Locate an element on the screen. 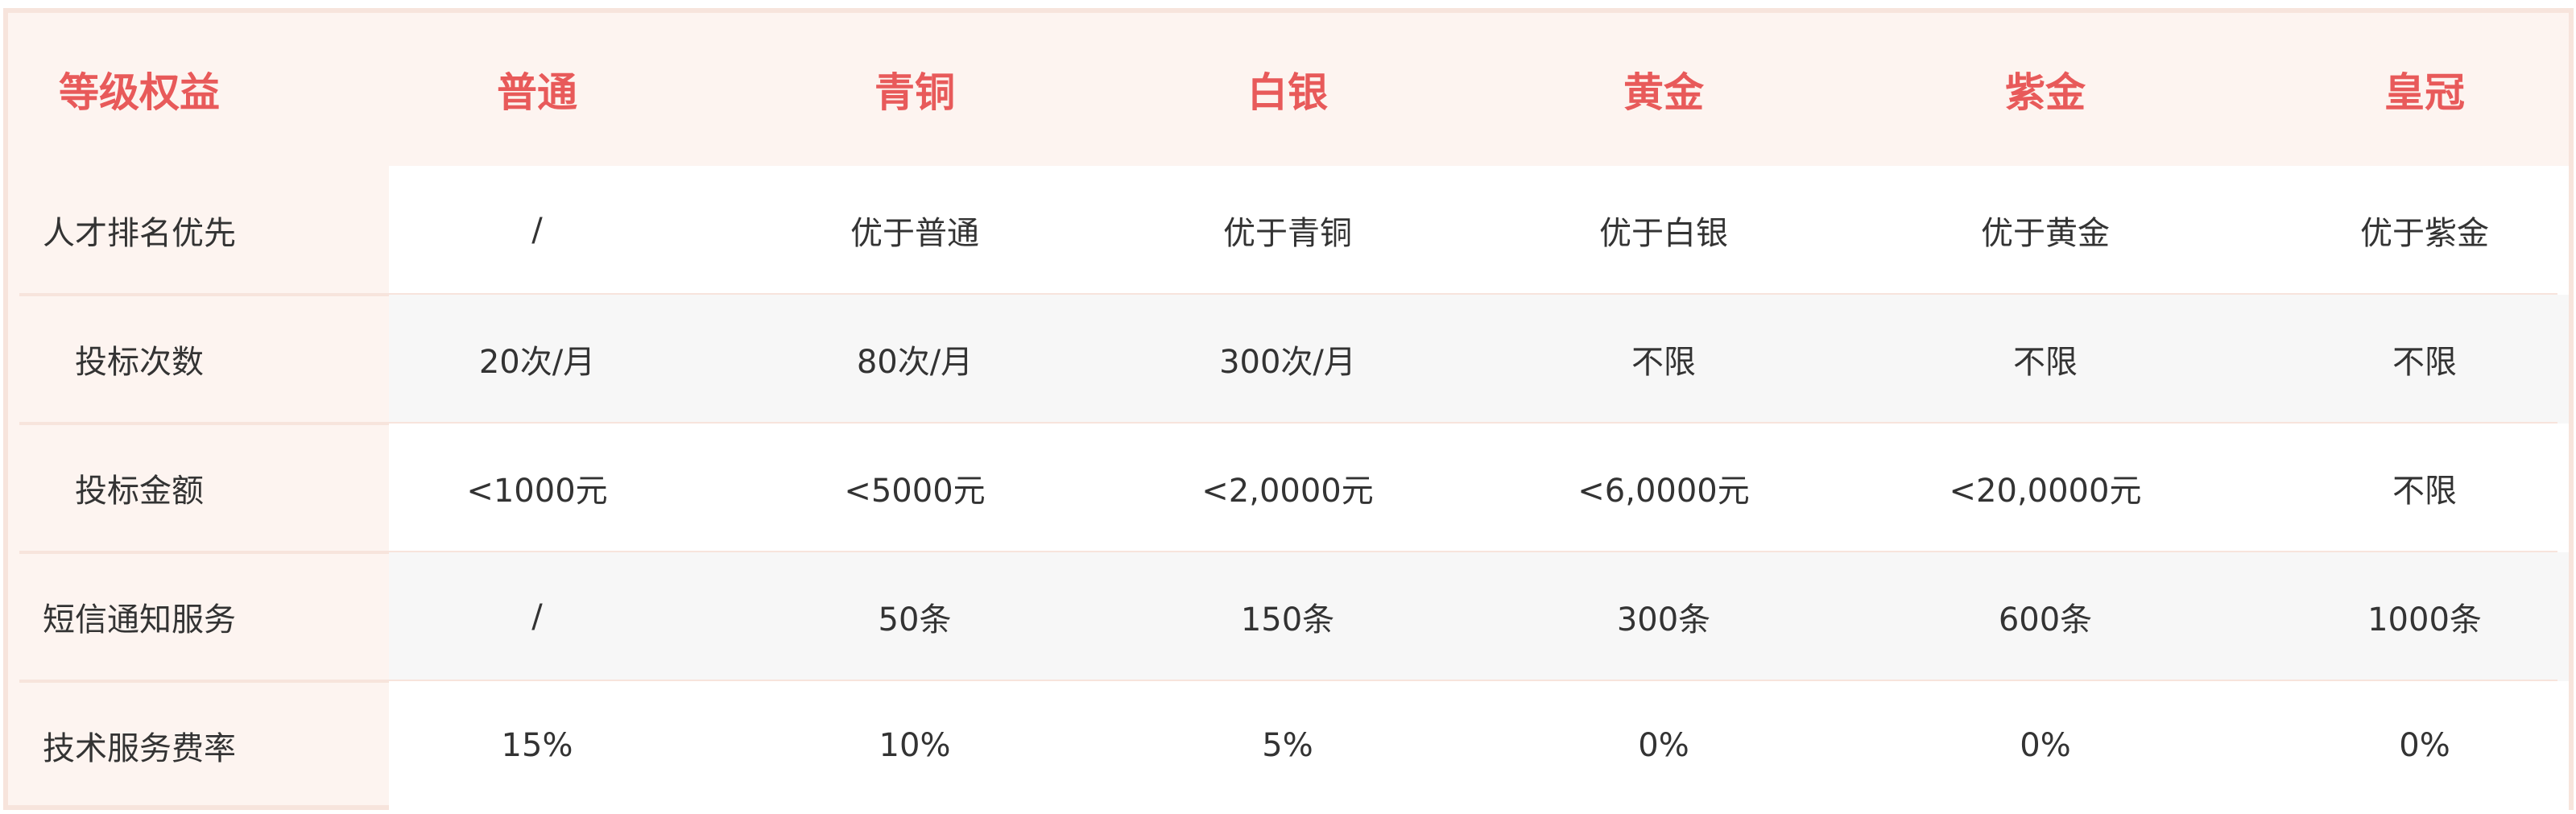 The image size is (2576, 814). cell-gold: <6,0000元 is located at coordinates (1663, 491).